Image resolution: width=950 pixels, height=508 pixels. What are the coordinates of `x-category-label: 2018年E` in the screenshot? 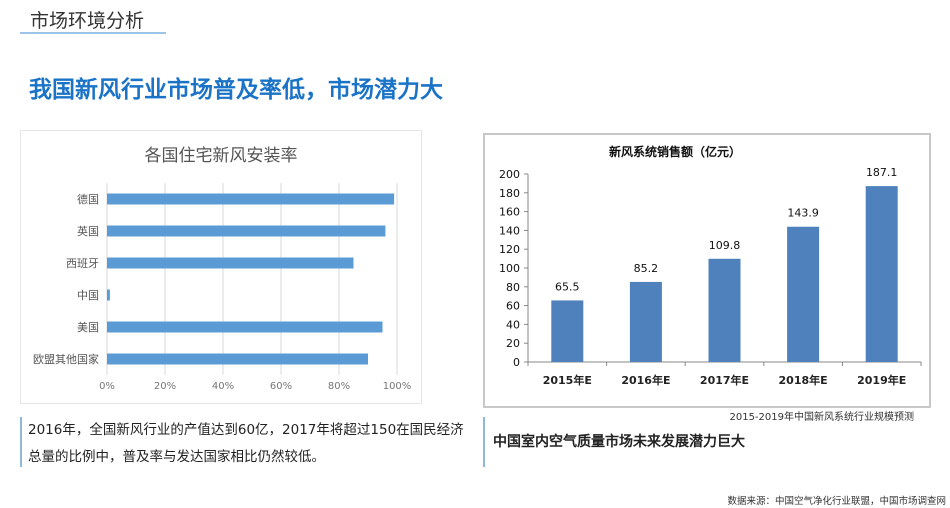 It's located at (803, 380).